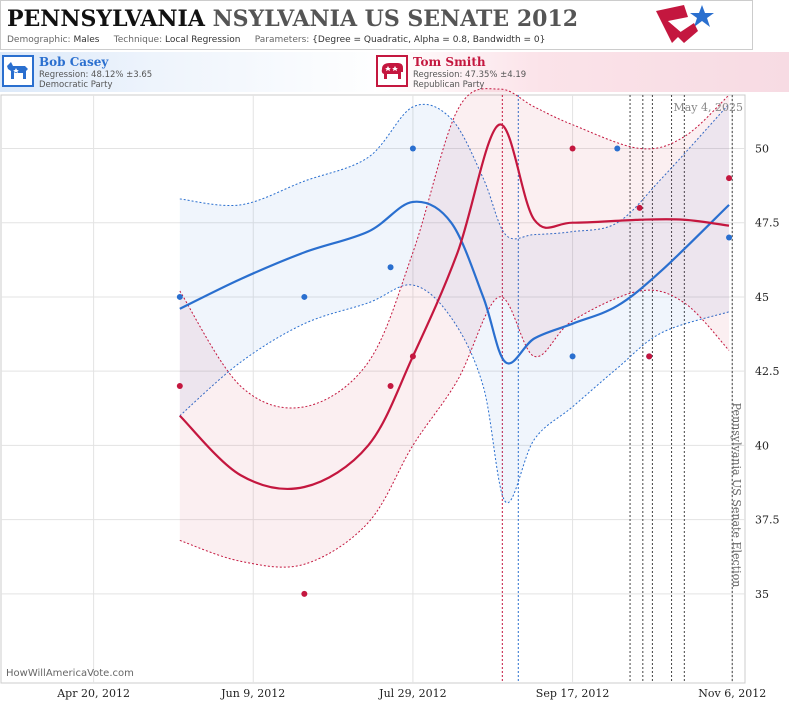  Describe the element at coordinates (573, 693) in the screenshot. I see `x-tick-label: Sep 17, 2012` at that location.